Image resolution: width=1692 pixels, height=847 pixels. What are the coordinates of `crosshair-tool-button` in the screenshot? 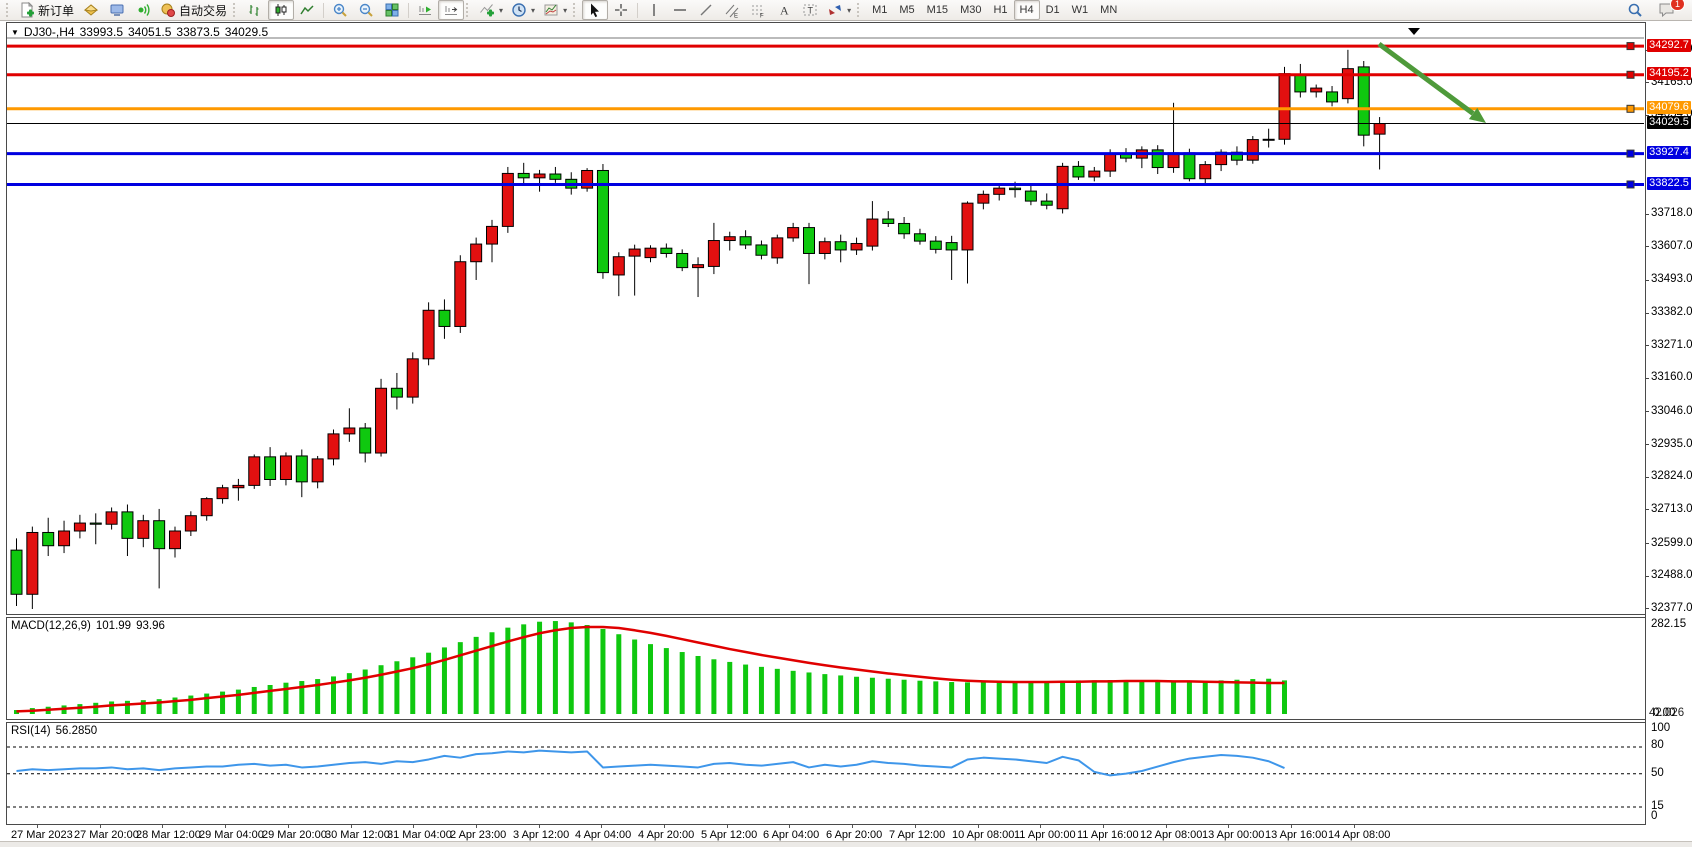 It's located at (621, 10).